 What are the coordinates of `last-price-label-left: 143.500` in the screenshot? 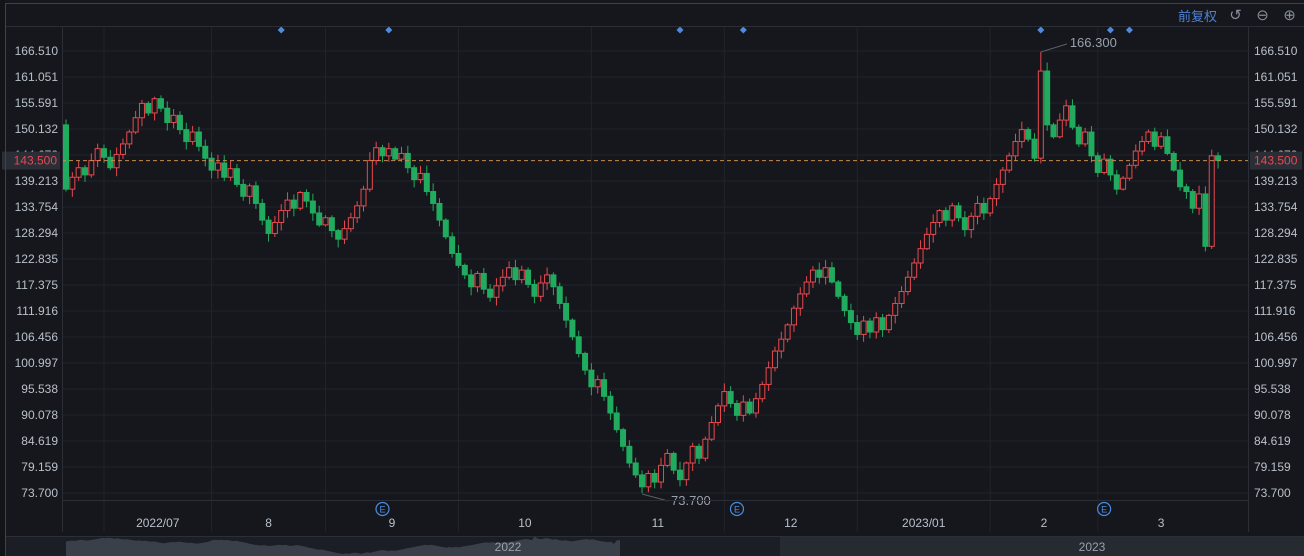 It's located at (36, 161).